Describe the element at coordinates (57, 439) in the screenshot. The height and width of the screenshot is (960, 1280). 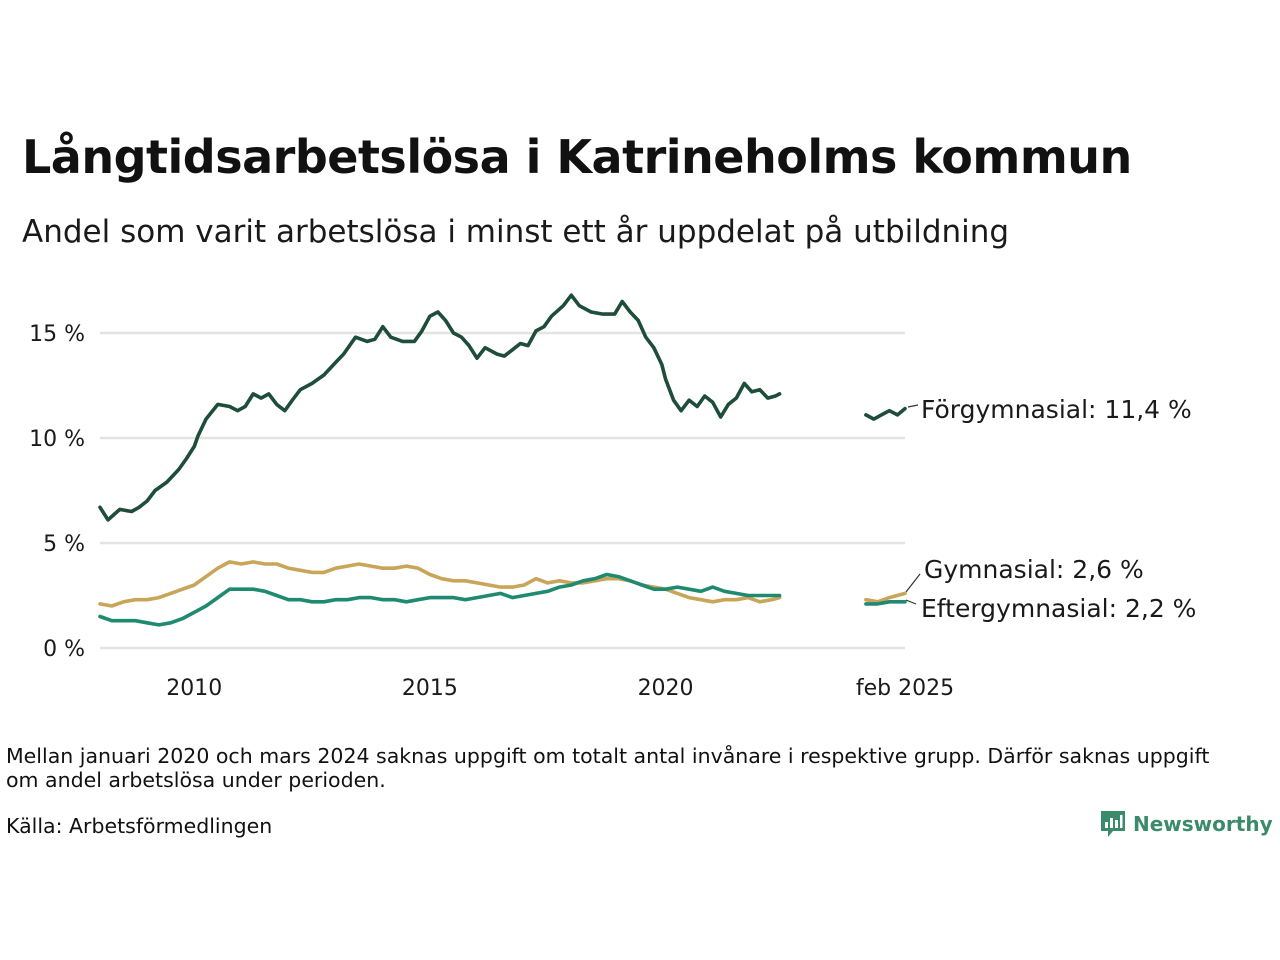
I see `y-tick-label: 10 %` at that location.